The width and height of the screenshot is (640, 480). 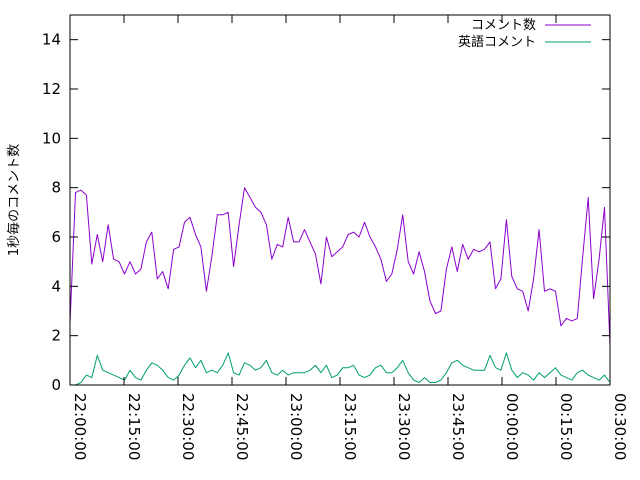 I want to click on y-tick-label: 0, so click(x=56, y=385).